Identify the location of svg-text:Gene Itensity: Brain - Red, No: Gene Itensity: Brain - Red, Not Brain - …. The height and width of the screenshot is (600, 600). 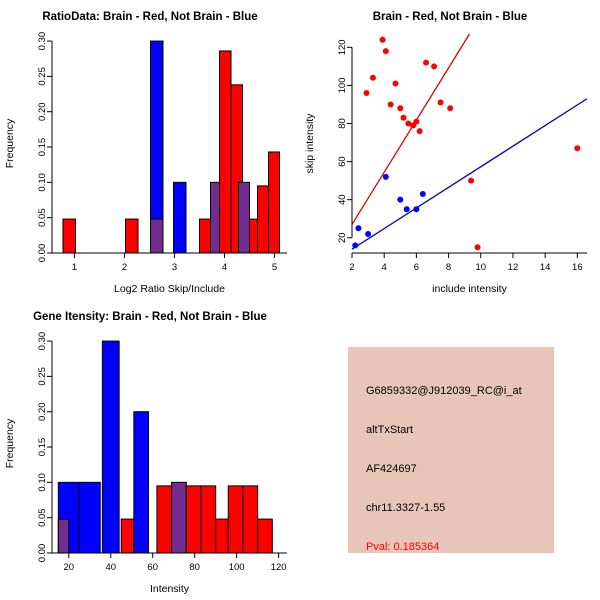
(150, 317).